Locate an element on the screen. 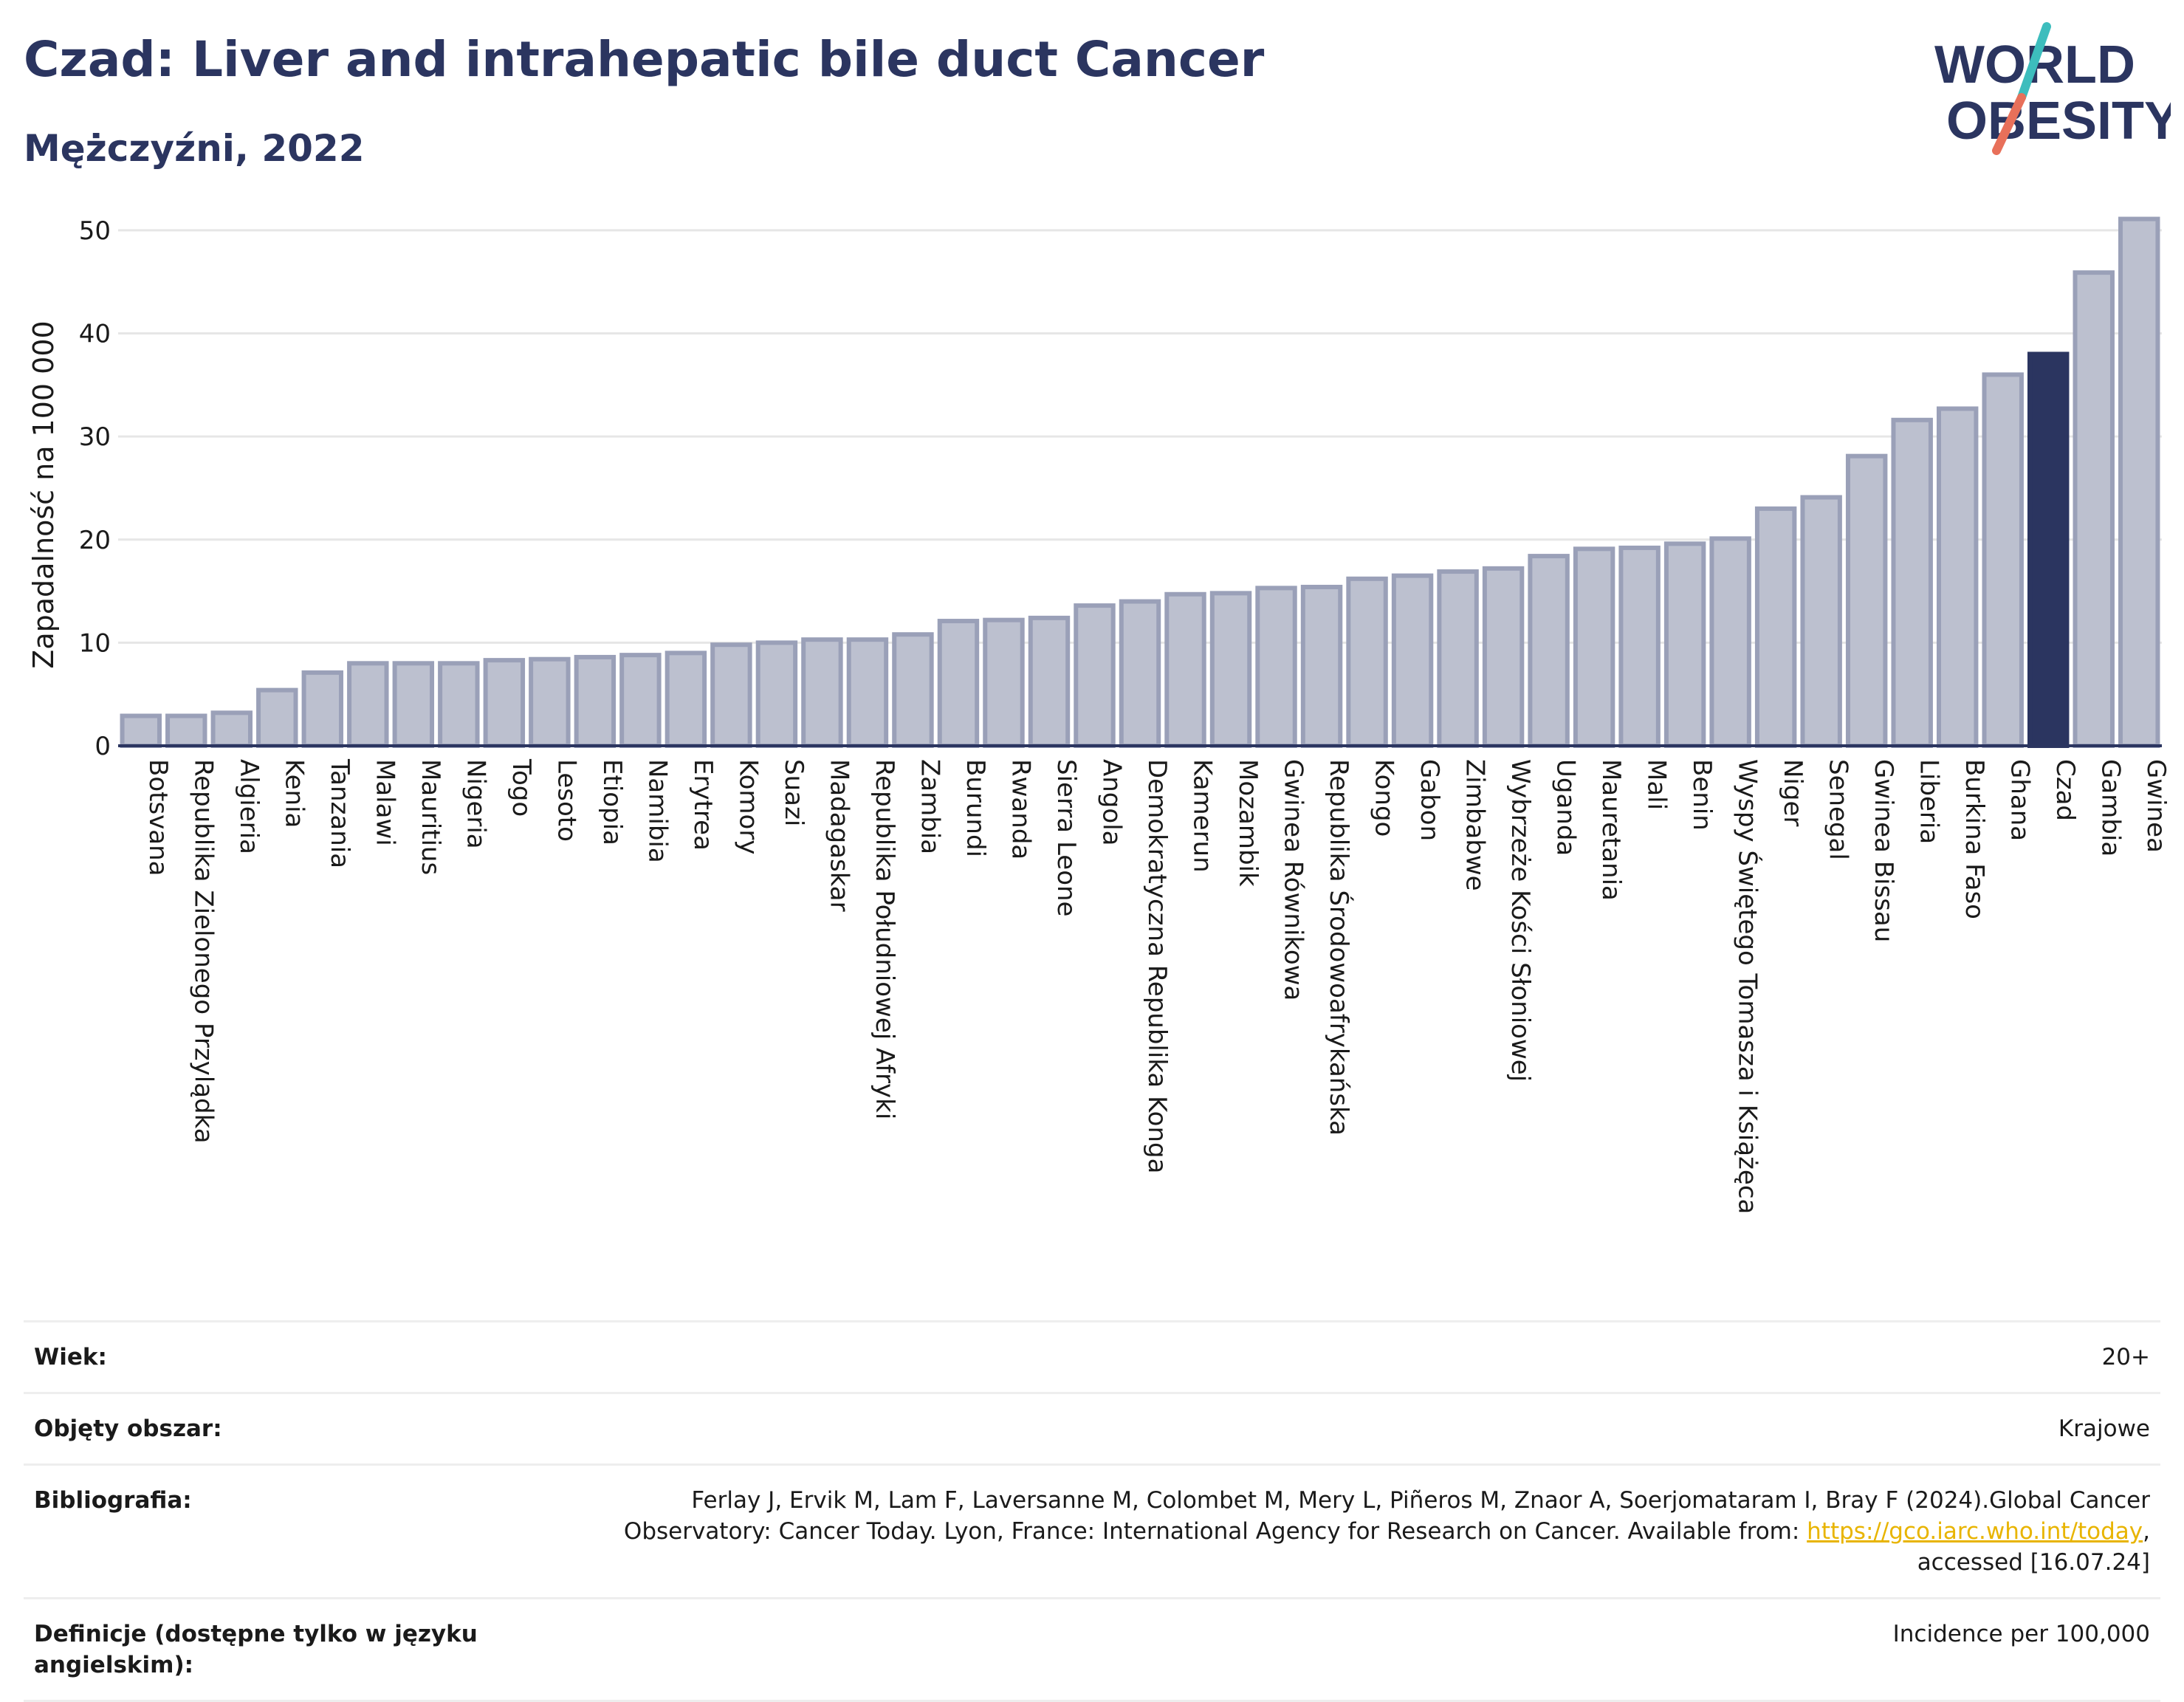  x-tick-label: Botsvana is located at coordinates (158, 817).